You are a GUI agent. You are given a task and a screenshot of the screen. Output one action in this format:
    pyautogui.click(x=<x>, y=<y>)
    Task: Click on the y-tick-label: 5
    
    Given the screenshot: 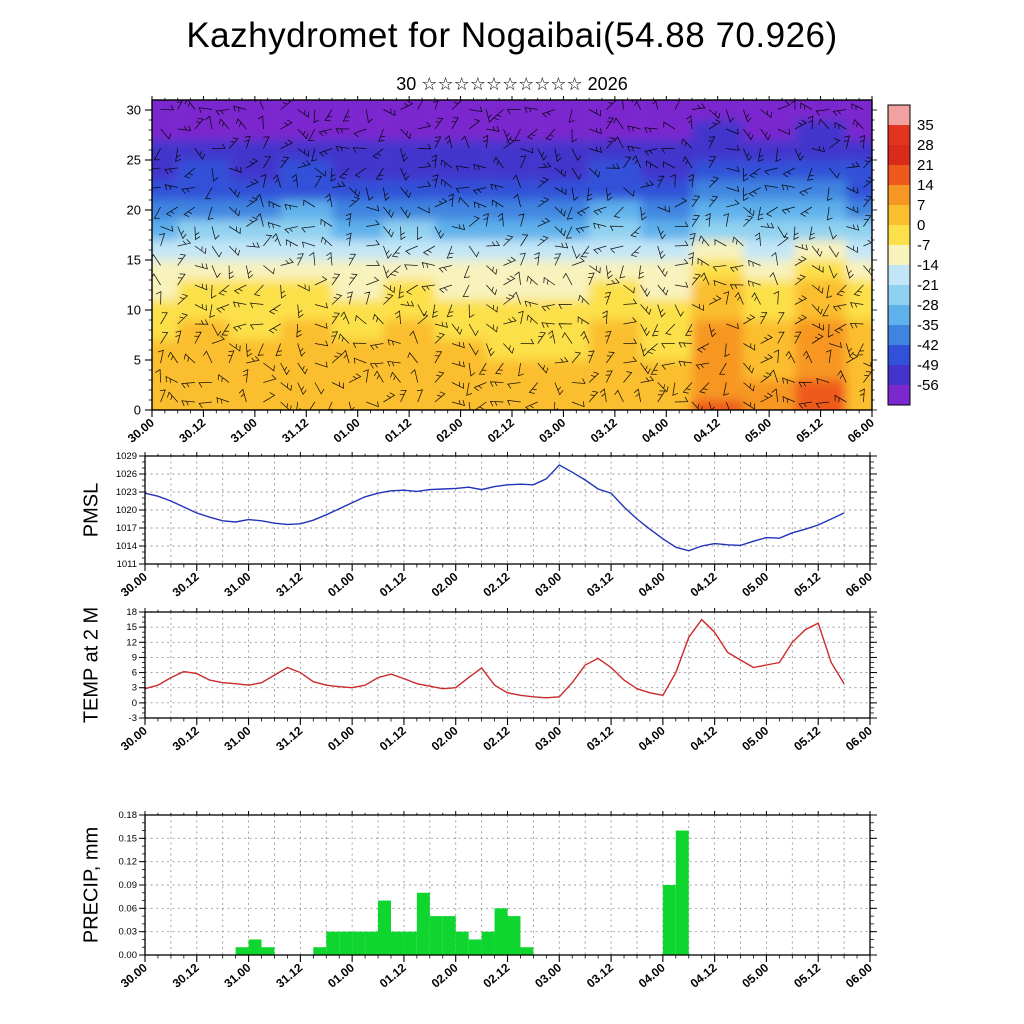 What is the action you would take?
    pyautogui.click(x=137, y=360)
    